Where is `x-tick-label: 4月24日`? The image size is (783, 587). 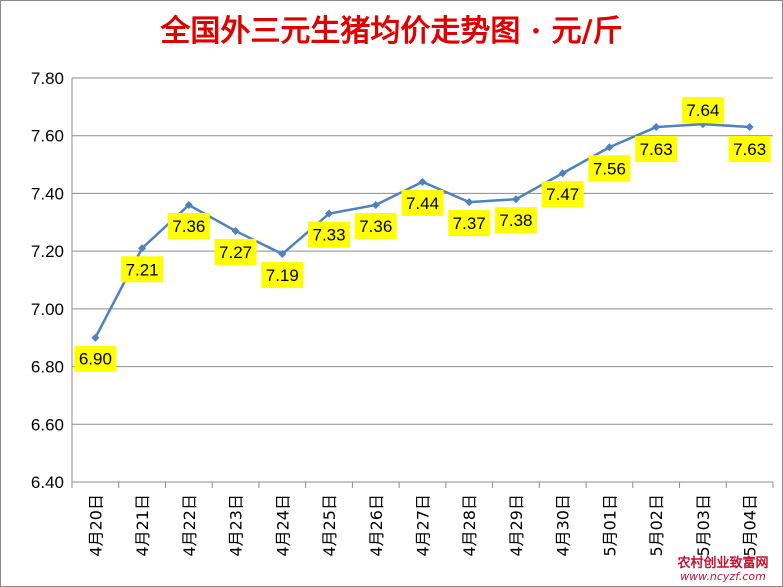
x-tick-label: 4月24日 is located at coordinates (282, 525).